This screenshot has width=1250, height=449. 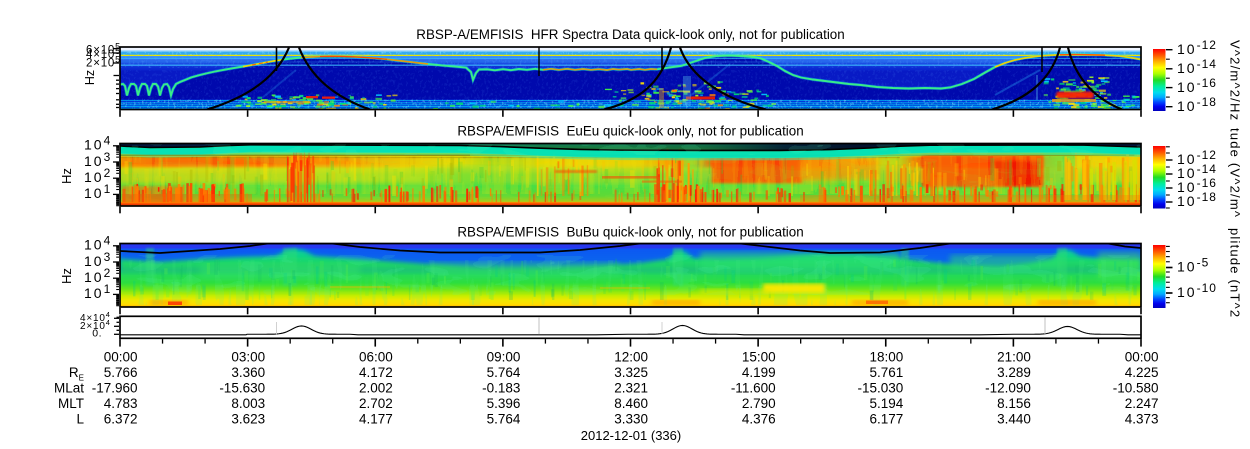 I want to click on svg-text: 3.289, so click(x=1014, y=372).